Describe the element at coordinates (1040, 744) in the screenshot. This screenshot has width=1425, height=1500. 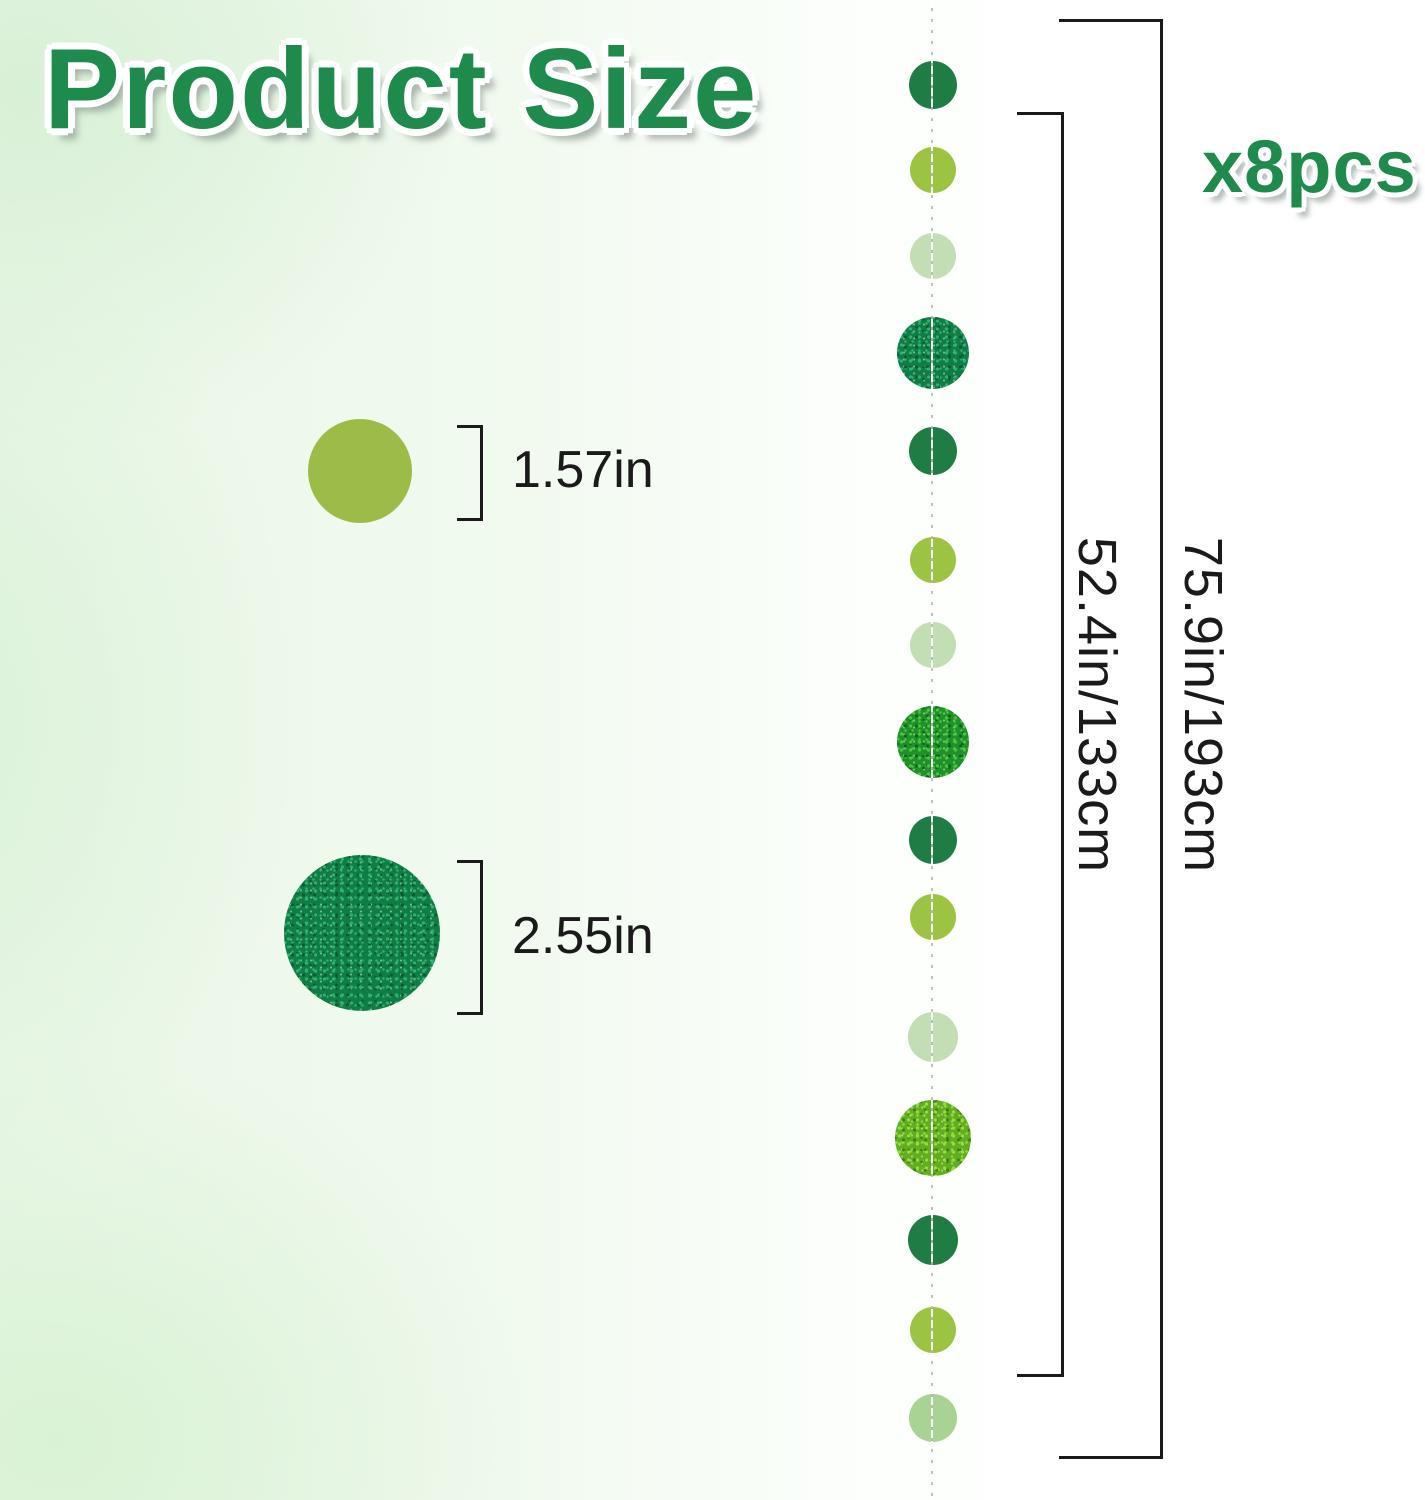
I see `garland-length-bracket` at that location.